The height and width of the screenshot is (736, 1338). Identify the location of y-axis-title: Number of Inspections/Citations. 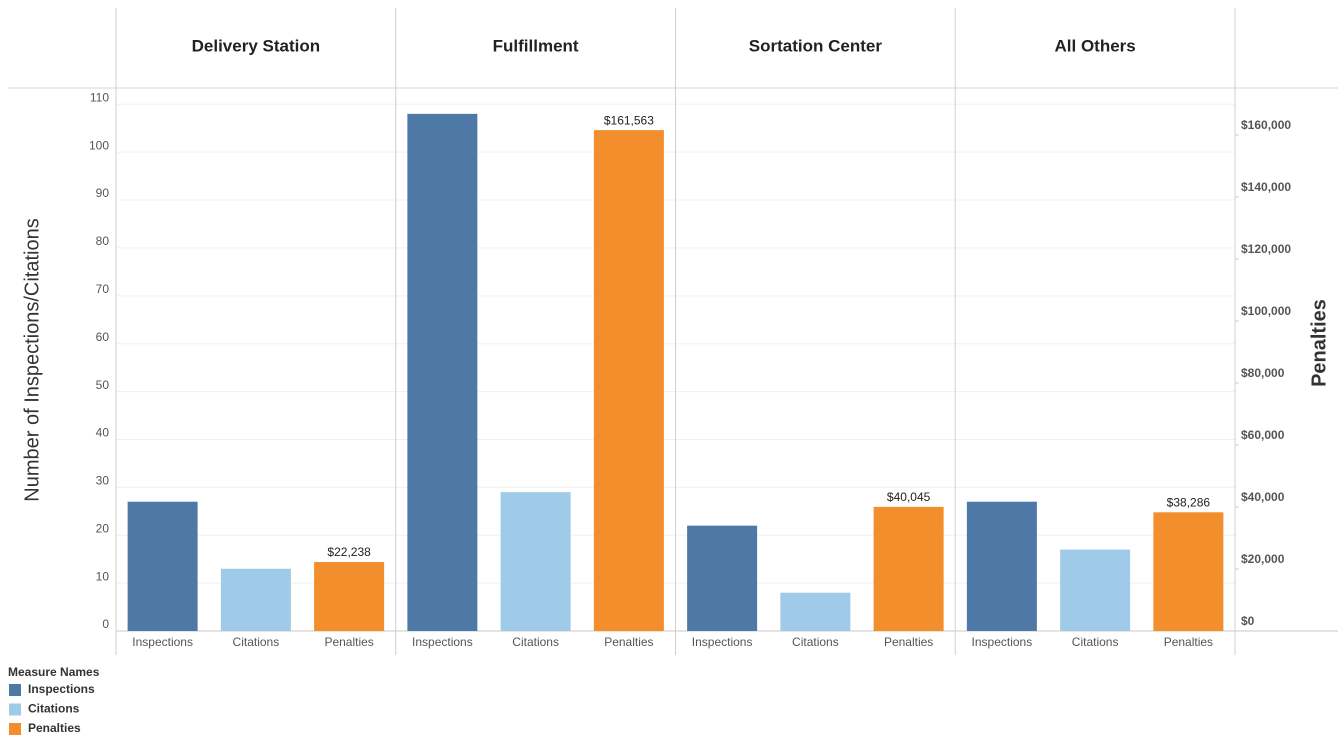
(32, 359).